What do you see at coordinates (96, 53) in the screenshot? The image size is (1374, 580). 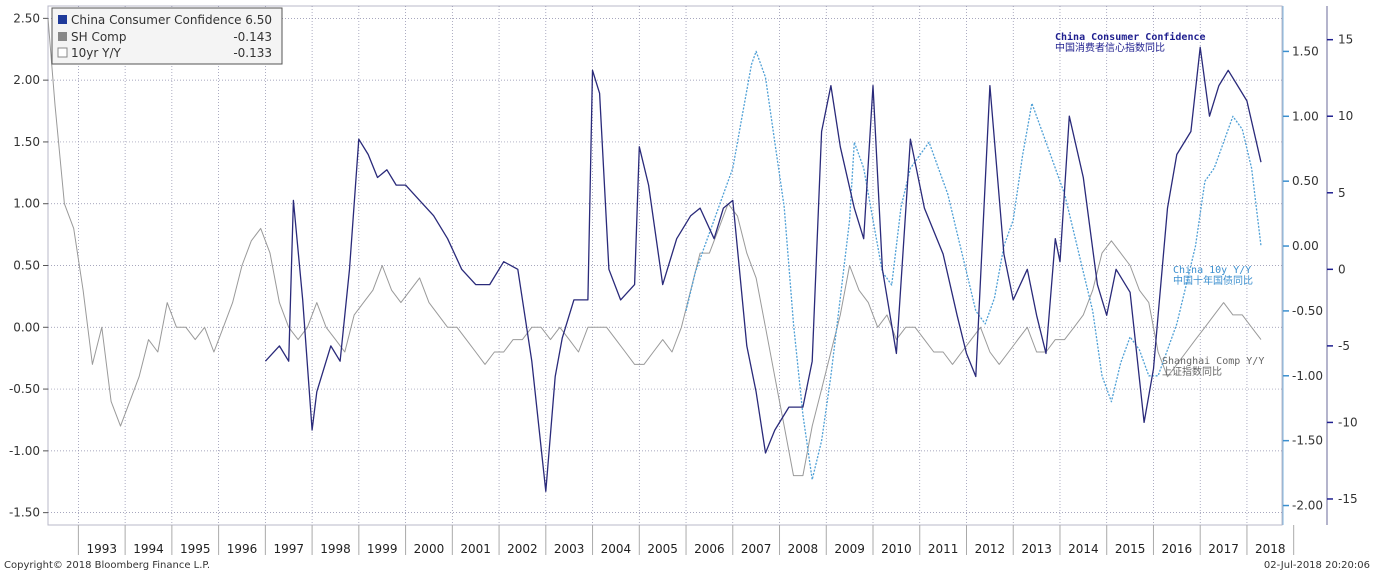 I see `legend-label-bond: 10yr Y/Y` at bounding box center [96, 53].